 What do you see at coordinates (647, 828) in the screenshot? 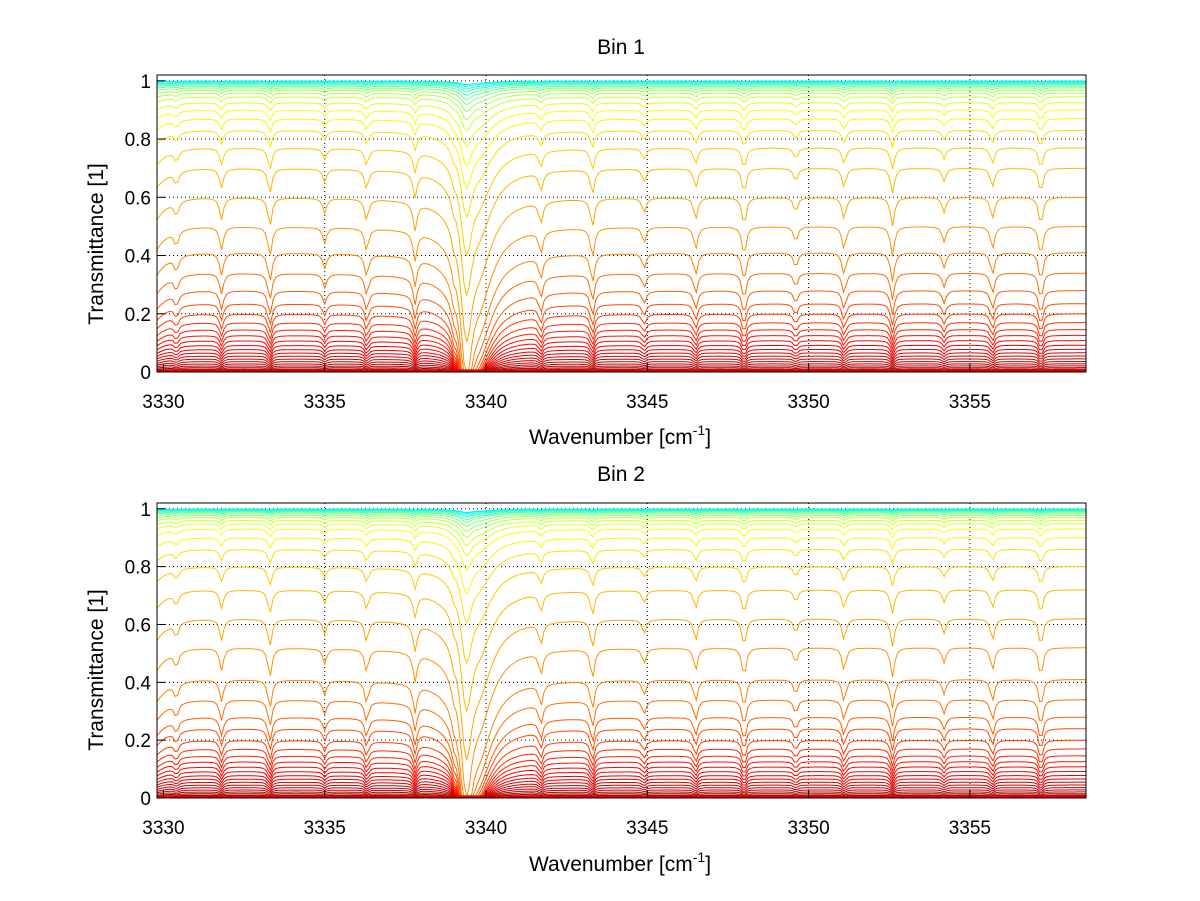
I see `subplot-2-xtick-label: 3345` at bounding box center [647, 828].